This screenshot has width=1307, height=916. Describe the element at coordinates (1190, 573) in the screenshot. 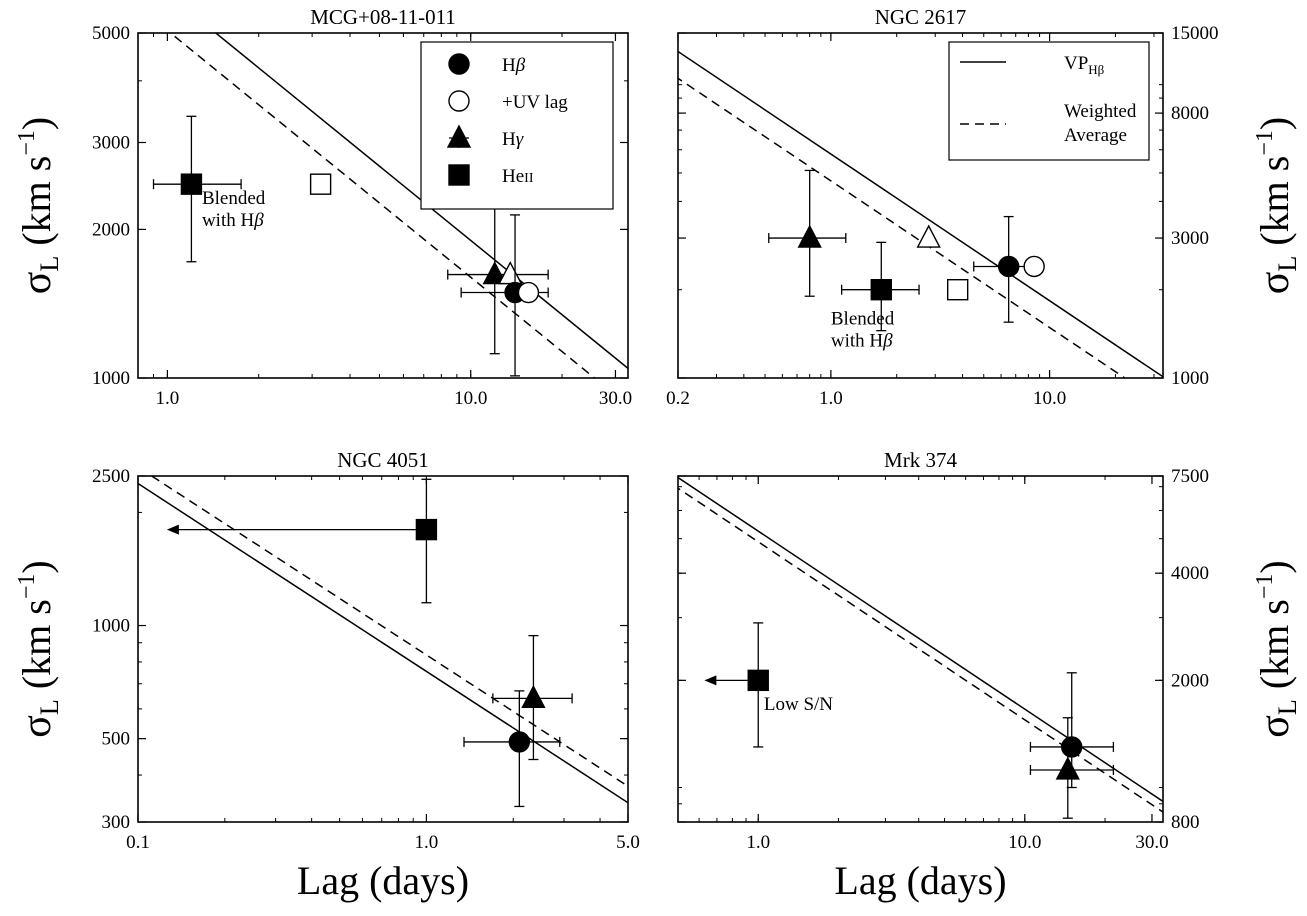

I see `y-tick-label: 4000` at that location.